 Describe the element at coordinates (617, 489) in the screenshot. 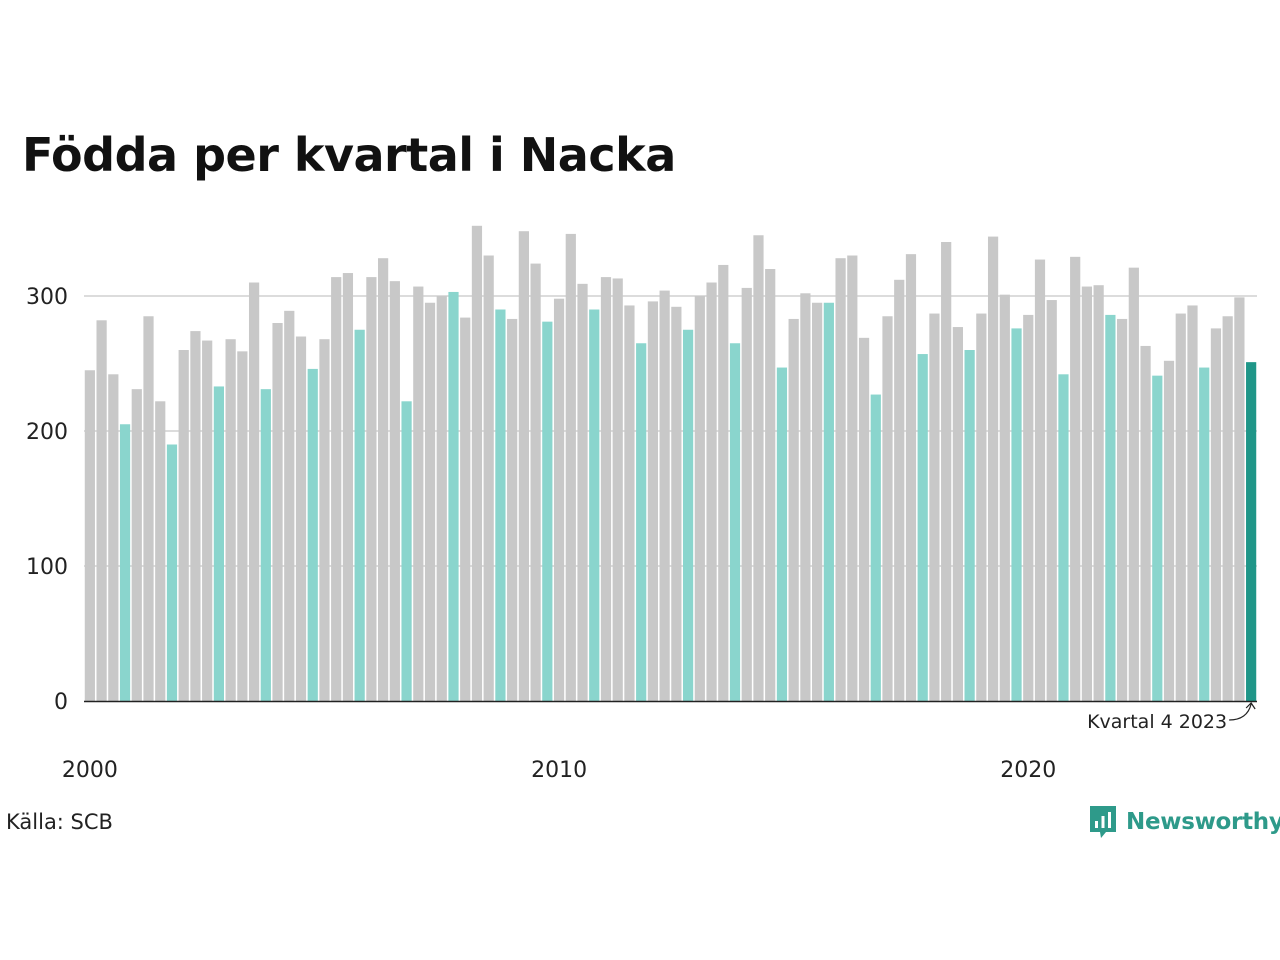

I see `bar-2011-q2` at that location.